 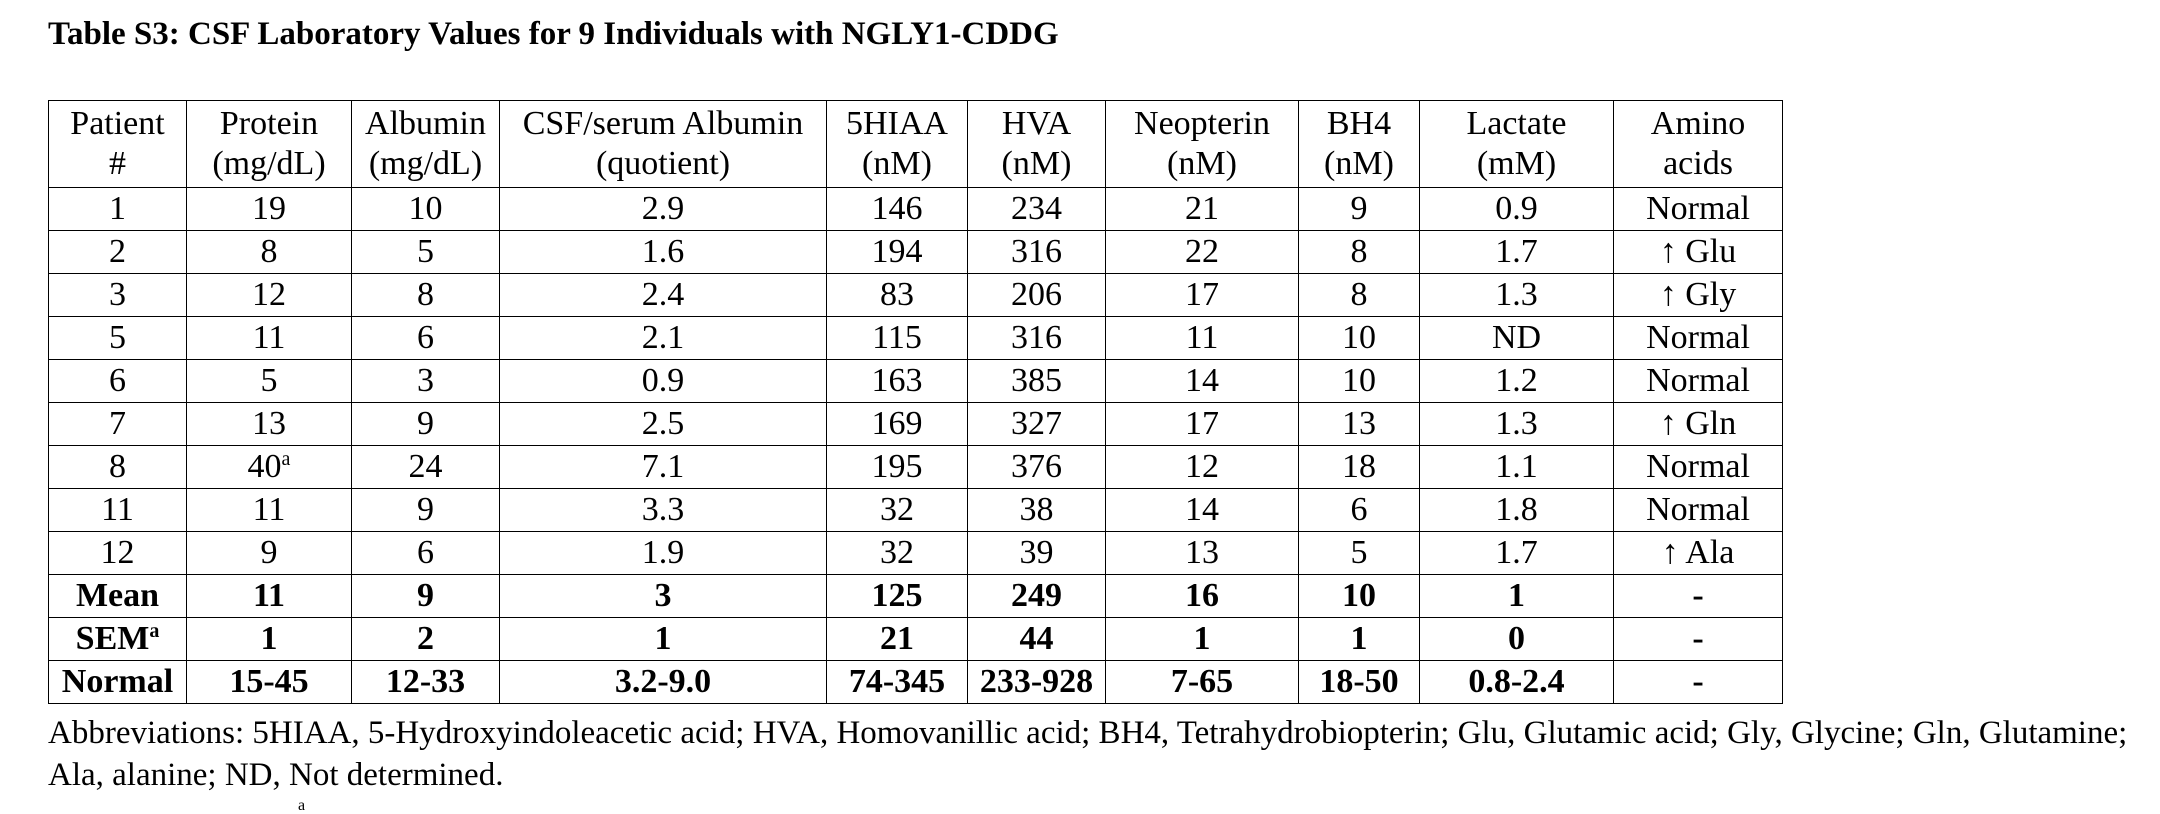 What do you see at coordinates (1516, 209) in the screenshot?
I see `table-cell: 0.9` at bounding box center [1516, 209].